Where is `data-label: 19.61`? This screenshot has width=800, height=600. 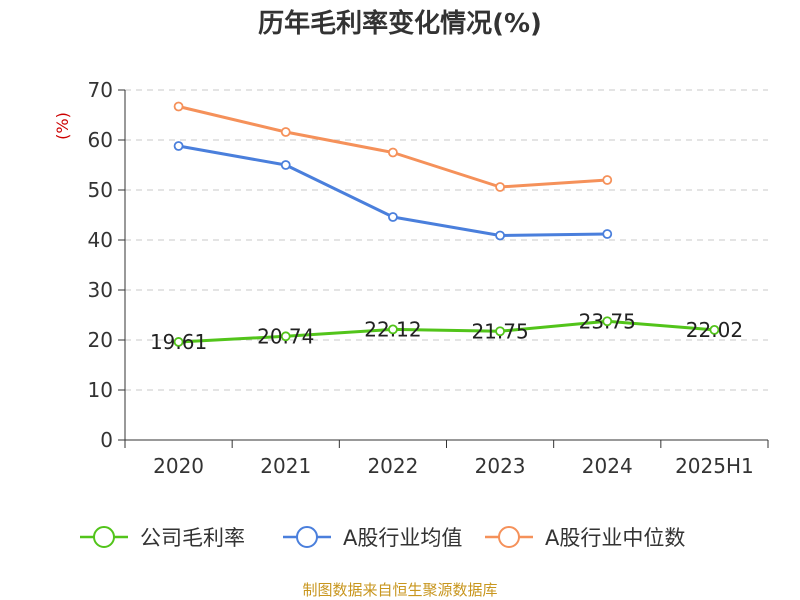
data-label: 19.61 is located at coordinates (178, 342).